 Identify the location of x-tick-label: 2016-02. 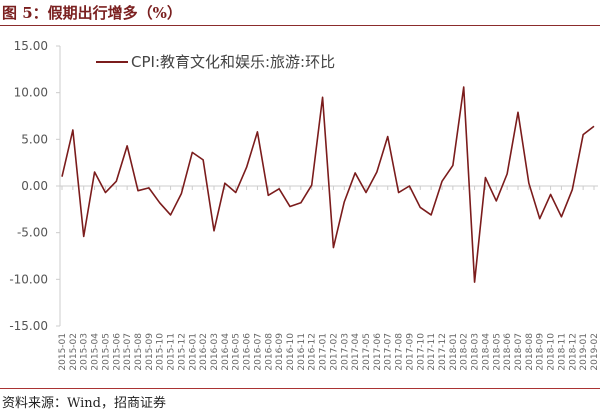
(204, 352).